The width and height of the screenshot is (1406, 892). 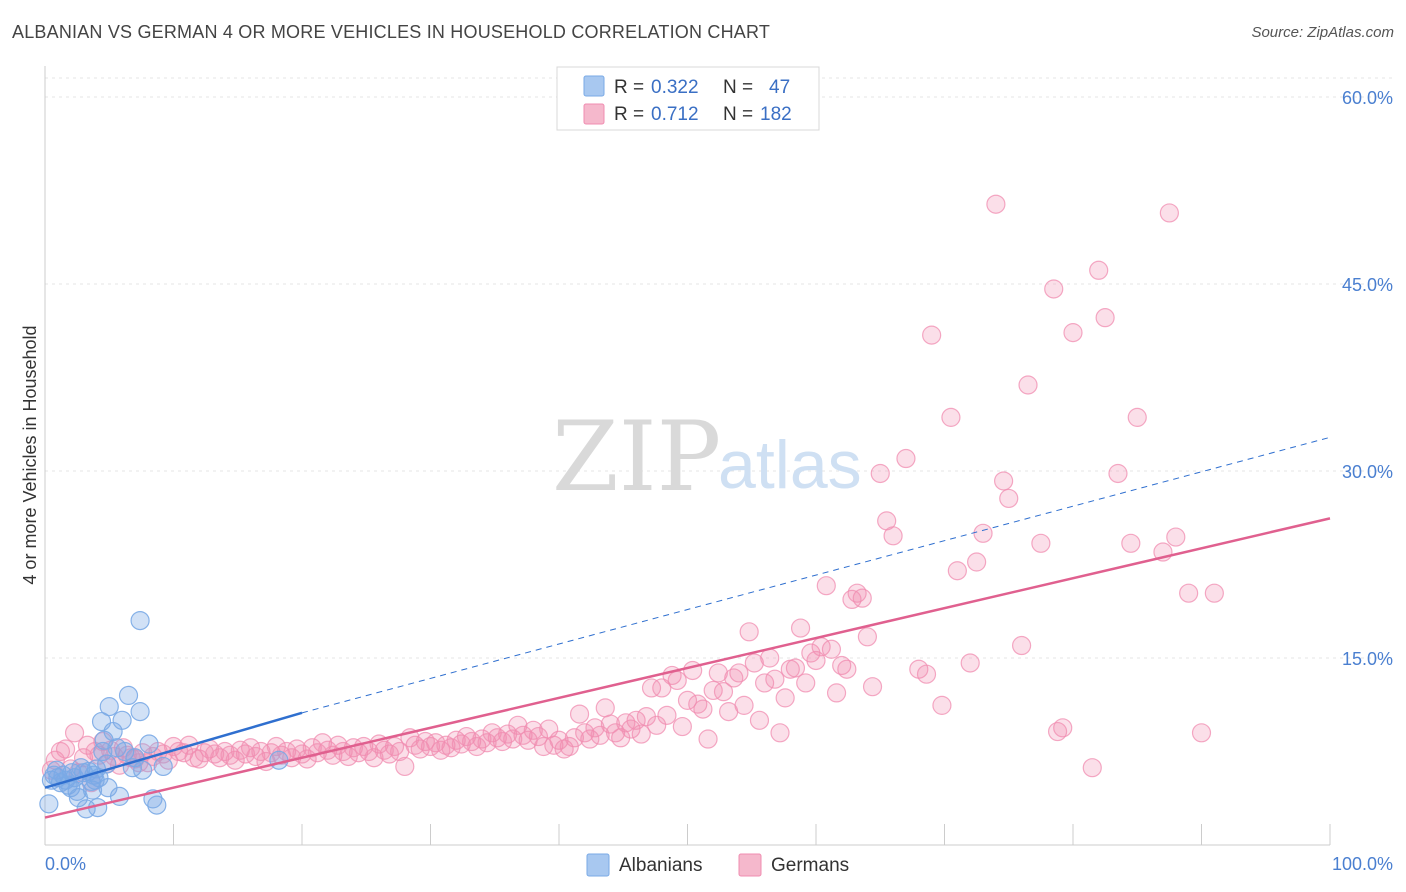 I want to click on legend-swatch-albanians, so click(x=594, y=86).